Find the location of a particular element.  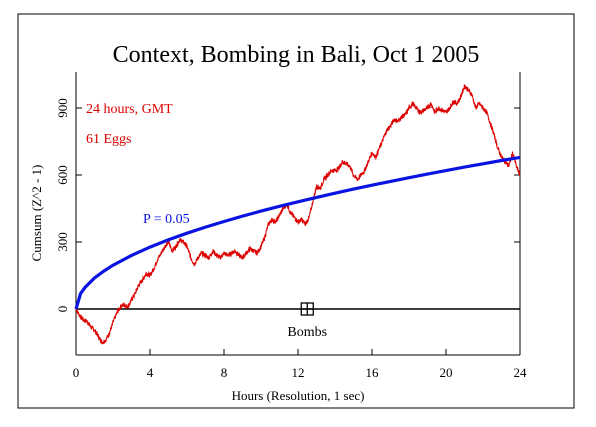

event-label: Bombs is located at coordinates (307, 332).